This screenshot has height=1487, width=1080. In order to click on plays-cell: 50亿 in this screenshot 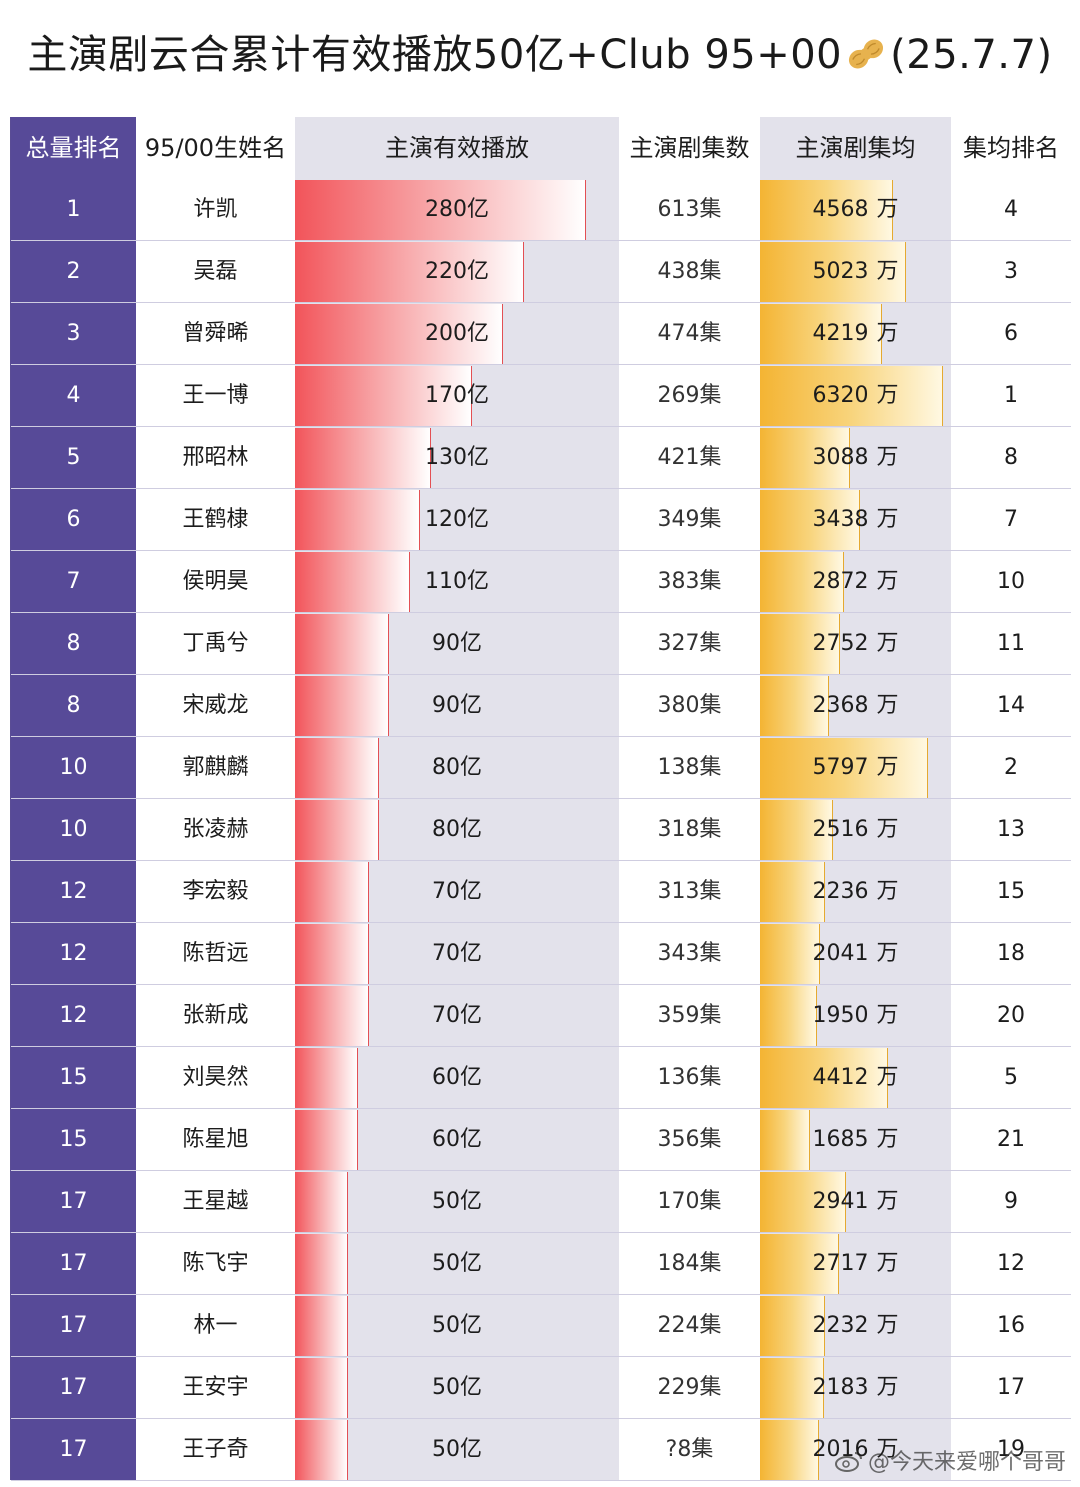, I will do `click(457, 1202)`.